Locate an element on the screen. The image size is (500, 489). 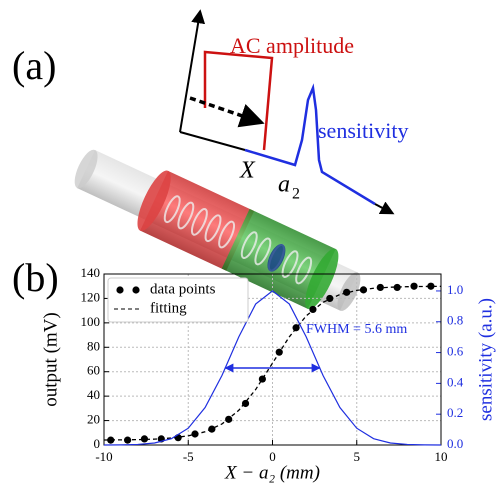
panel-label: (a) is located at coordinates (34, 65).